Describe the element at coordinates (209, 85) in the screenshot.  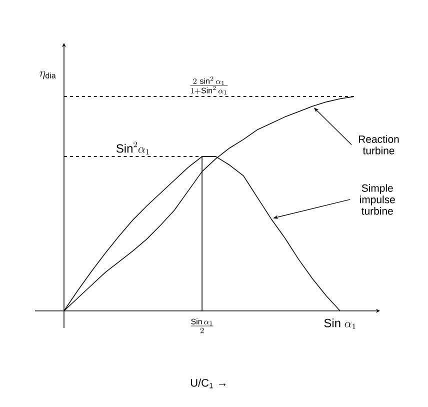
I see `ref-line-label: $\frac{2\,\sin^2\alpha_1}{1+\mathrm{Sin}^2\,\alpha_1}$` at that location.